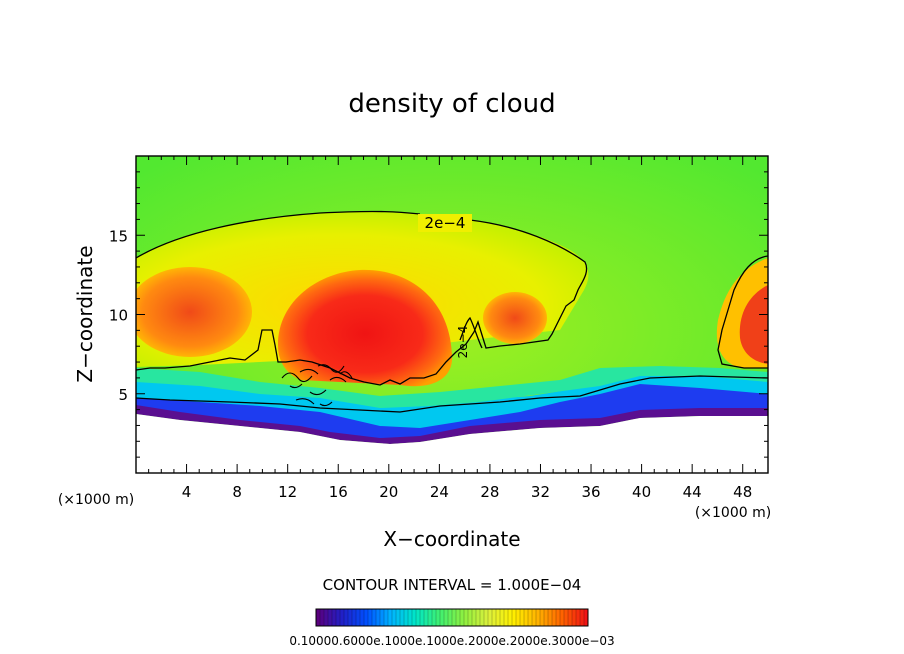 The height and width of the screenshot is (654, 904). What do you see at coordinates (471, 332) in the screenshot?
I see `contour-tower-a` at bounding box center [471, 332].